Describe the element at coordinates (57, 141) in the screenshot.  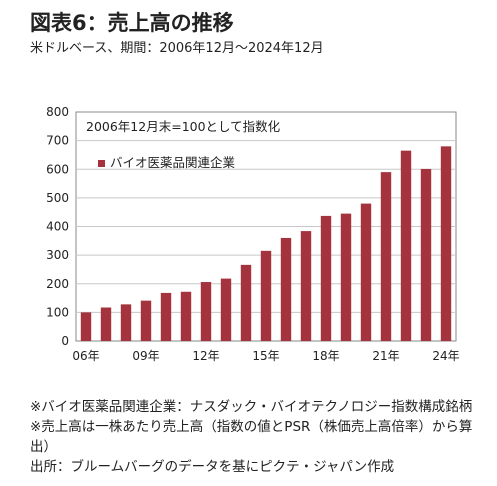
I see `y-tick-label: 700` at that location.